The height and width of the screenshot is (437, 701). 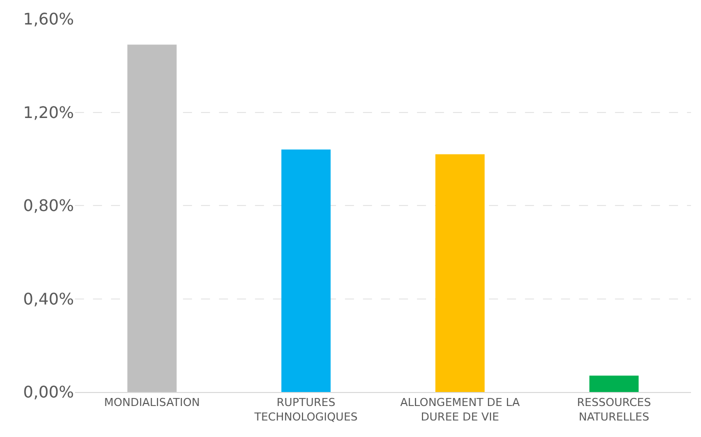 What do you see at coordinates (48, 206) in the screenshot?
I see `y-tick-label: 0,80%` at bounding box center [48, 206].